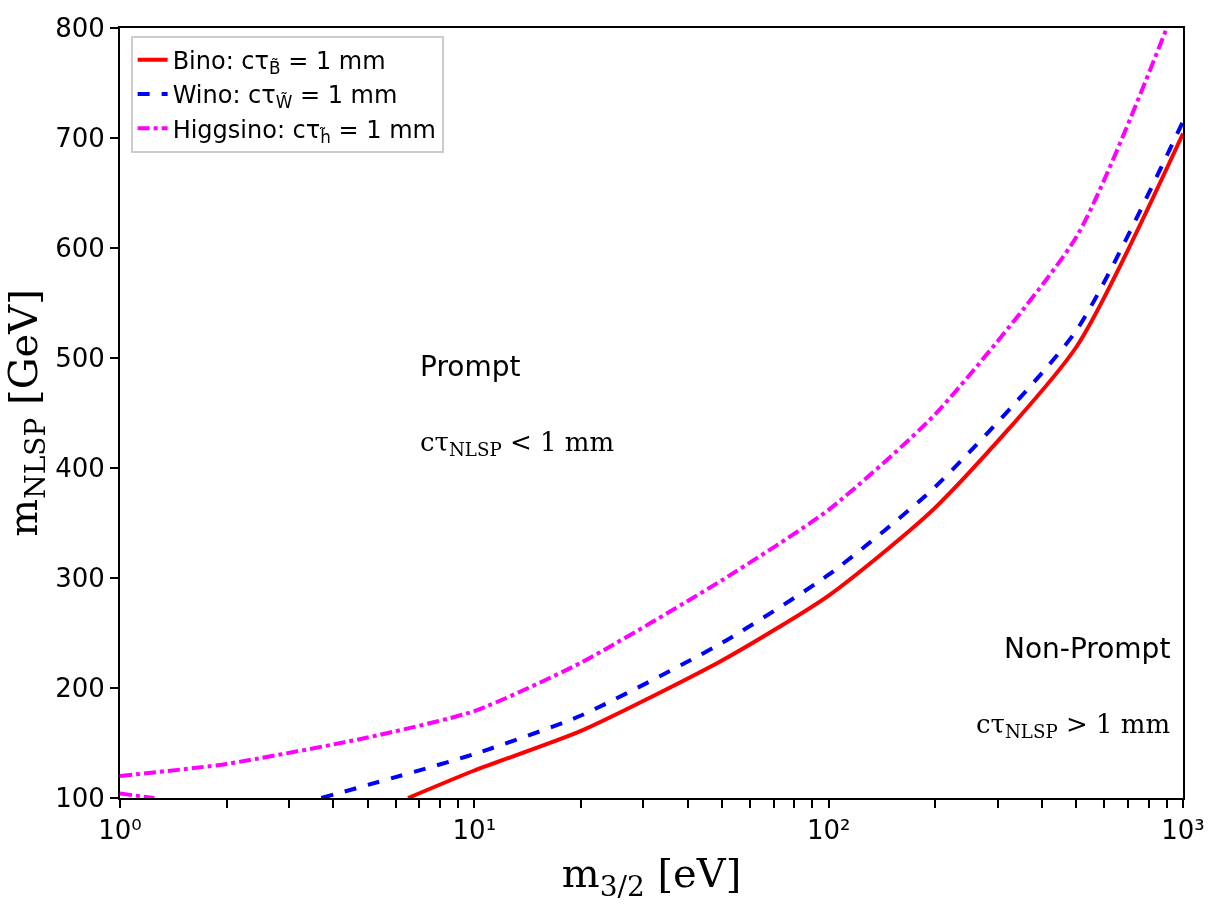 This screenshot has height=908, width=1217. What do you see at coordinates (474, 830) in the screenshot?
I see `x-tick-label: 10¹` at bounding box center [474, 830].